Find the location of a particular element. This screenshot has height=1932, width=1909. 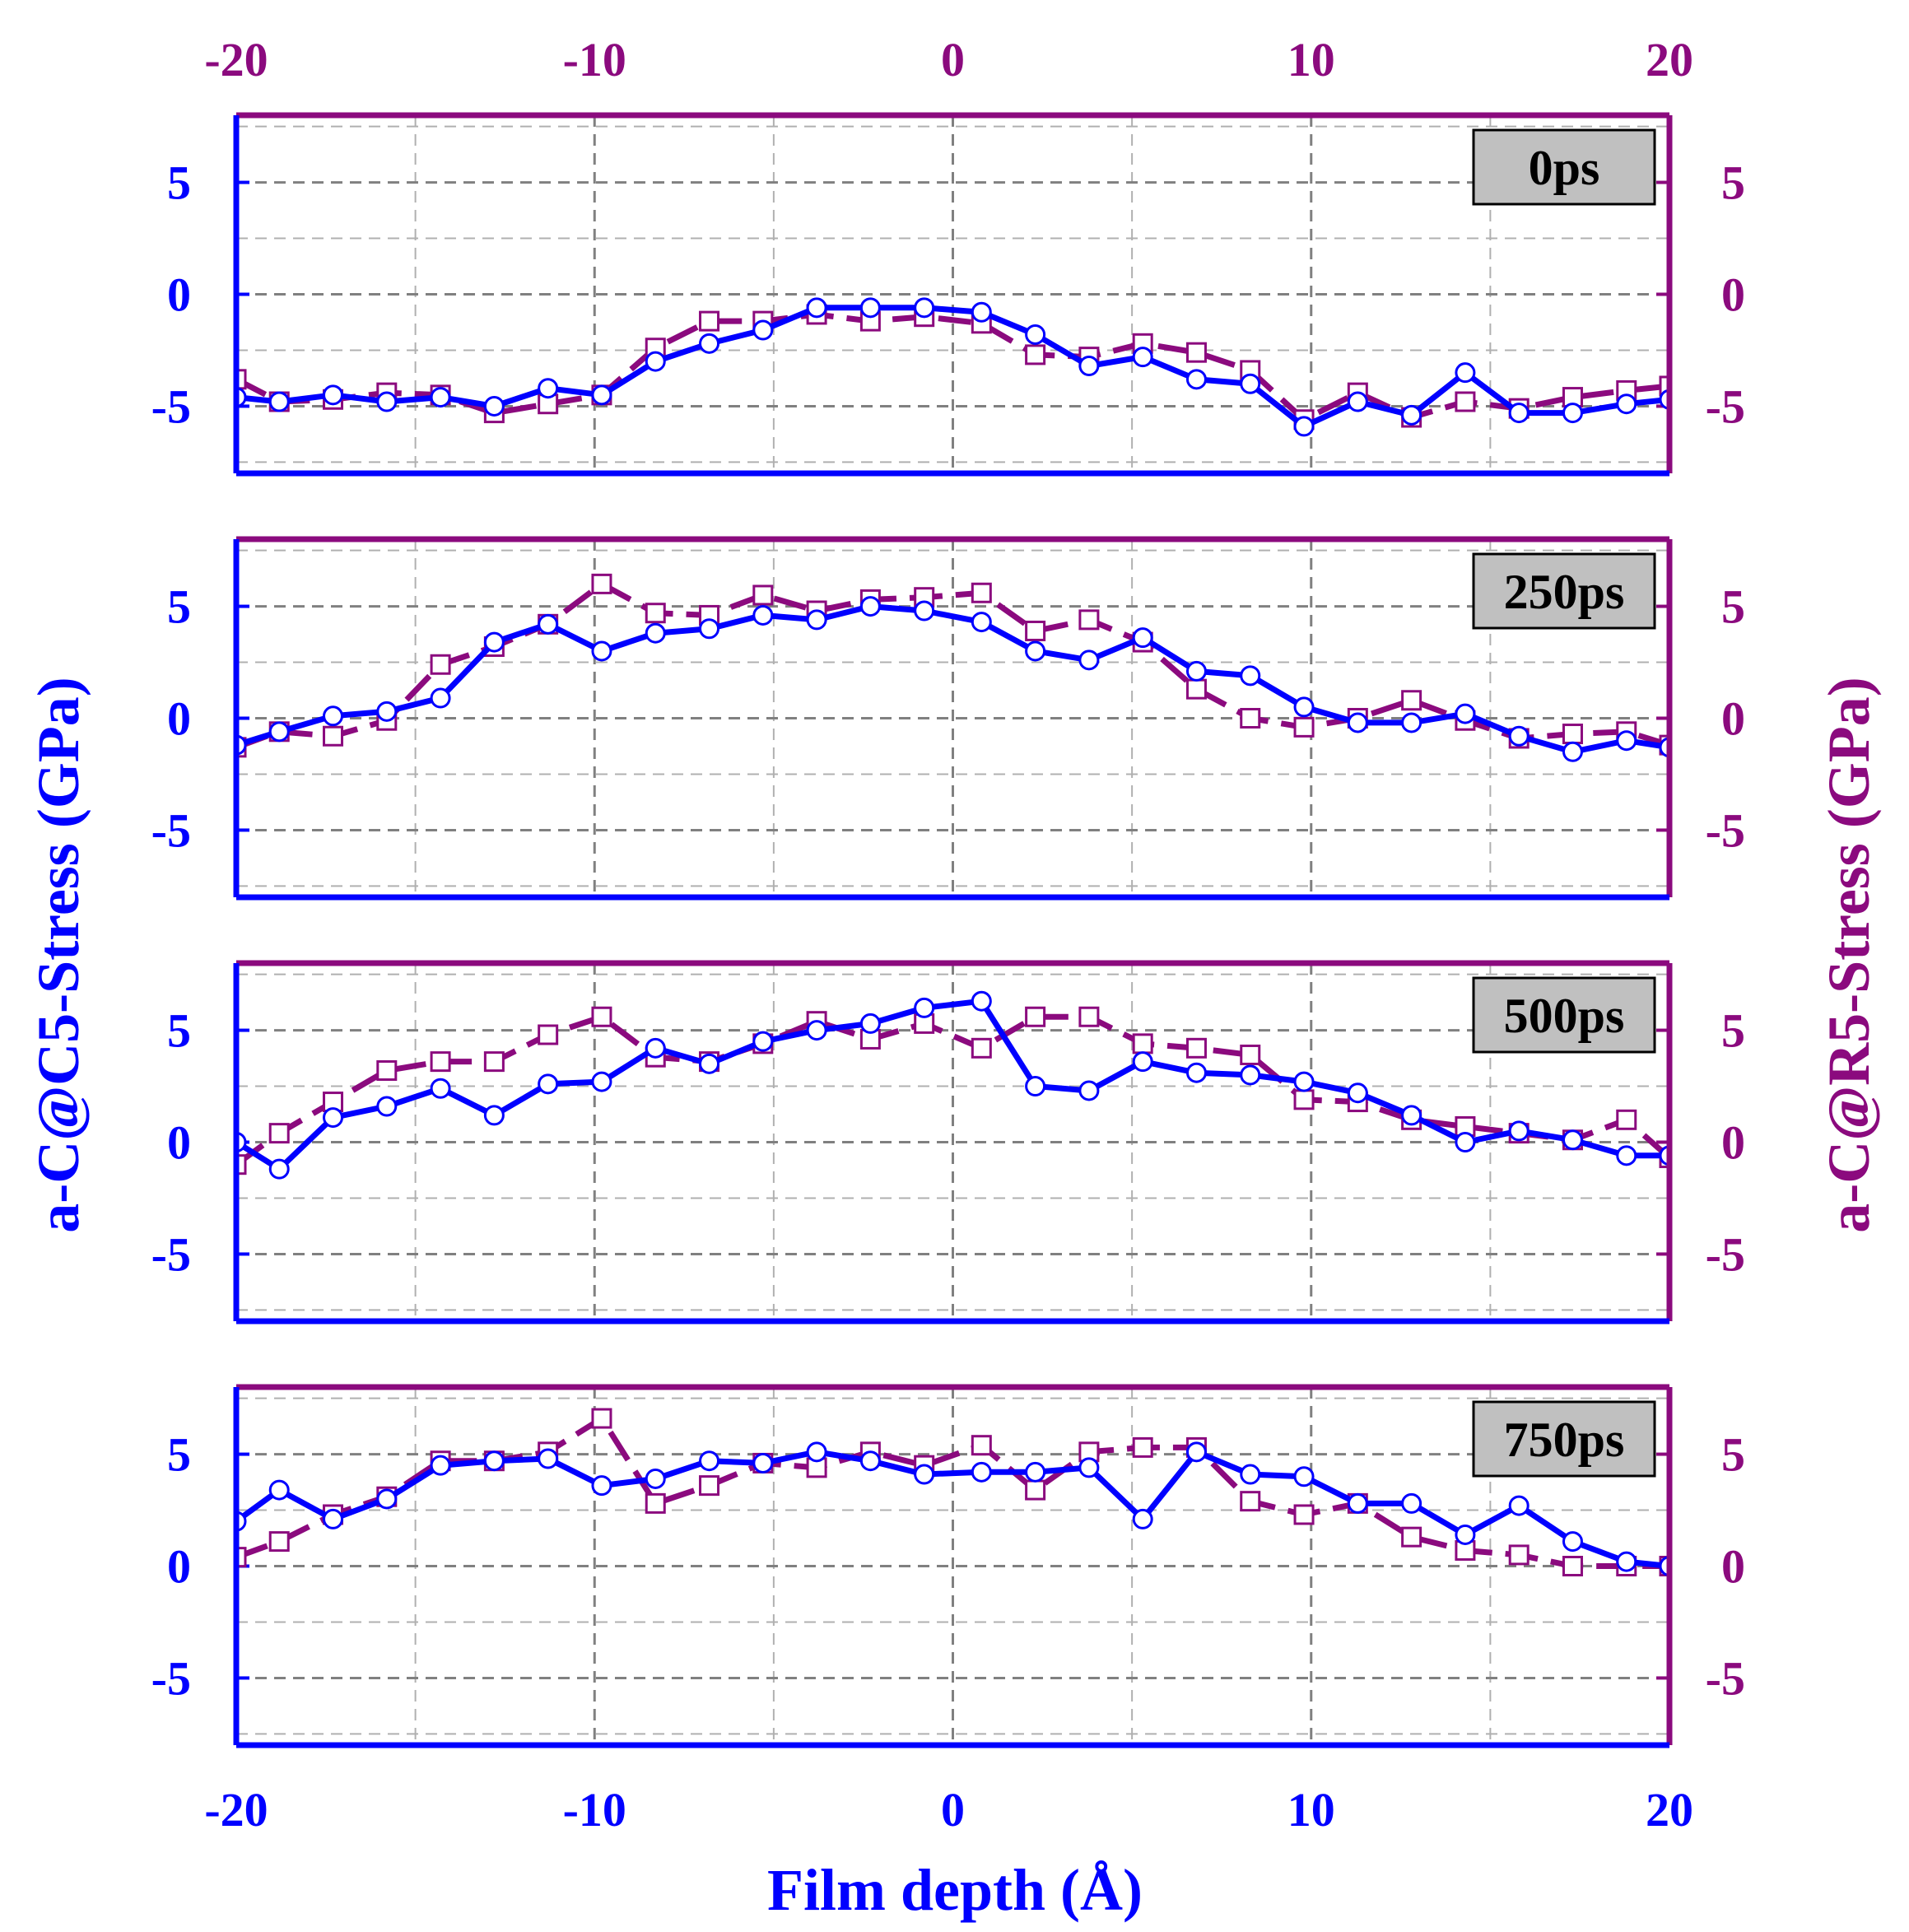

panel-label: 750ps is located at coordinates (1565, 1440).